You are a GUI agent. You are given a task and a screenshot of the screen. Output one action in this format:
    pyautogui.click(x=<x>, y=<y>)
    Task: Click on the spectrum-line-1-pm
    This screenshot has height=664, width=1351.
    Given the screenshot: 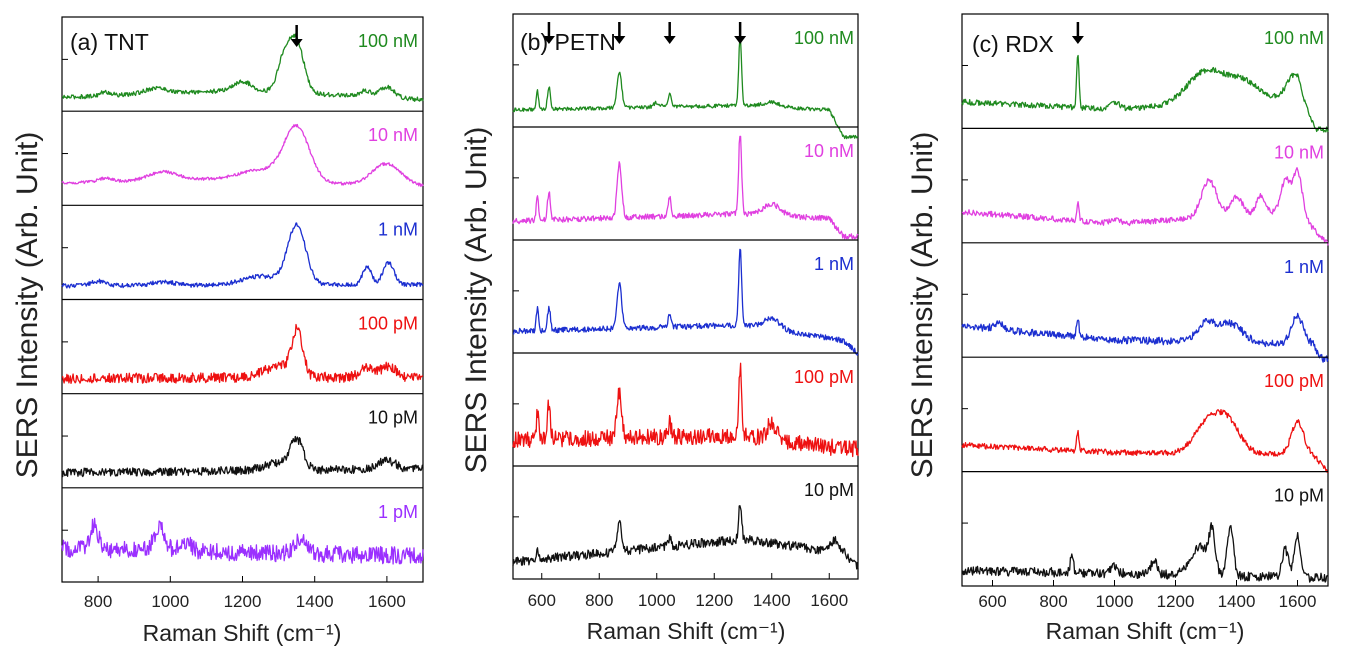 What is the action you would take?
    pyautogui.click(x=242, y=541)
    